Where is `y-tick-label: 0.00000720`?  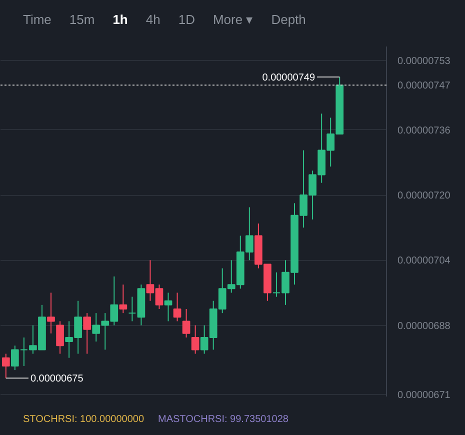 y-tick-label: 0.00000720 is located at coordinates (424, 196).